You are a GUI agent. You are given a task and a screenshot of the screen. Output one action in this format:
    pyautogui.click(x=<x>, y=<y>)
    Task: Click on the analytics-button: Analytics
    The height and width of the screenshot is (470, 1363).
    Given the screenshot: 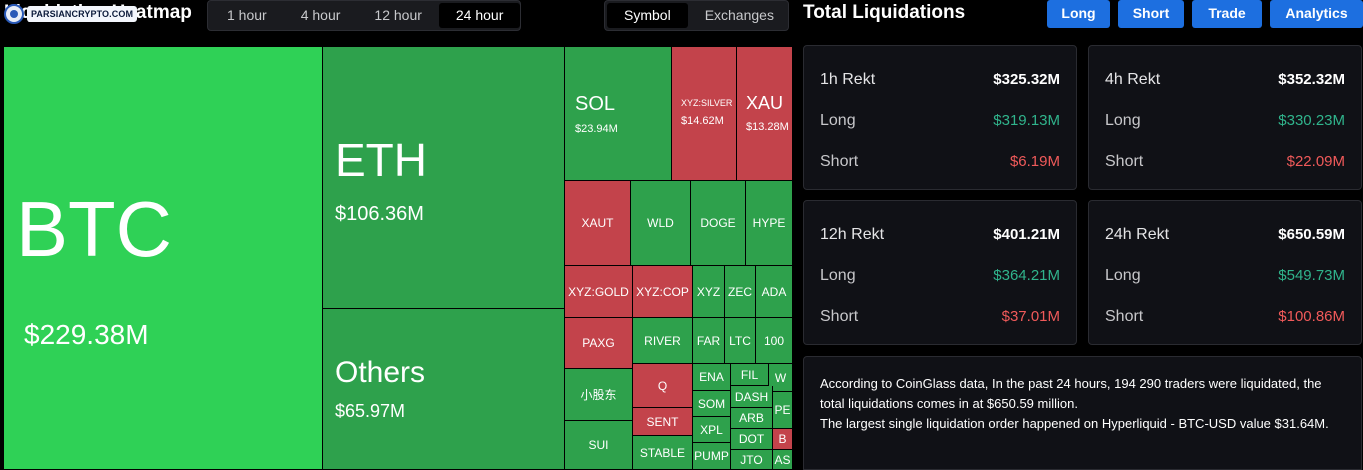 What is the action you would take?
    pyautogui.click(x=1316, y=14)
    